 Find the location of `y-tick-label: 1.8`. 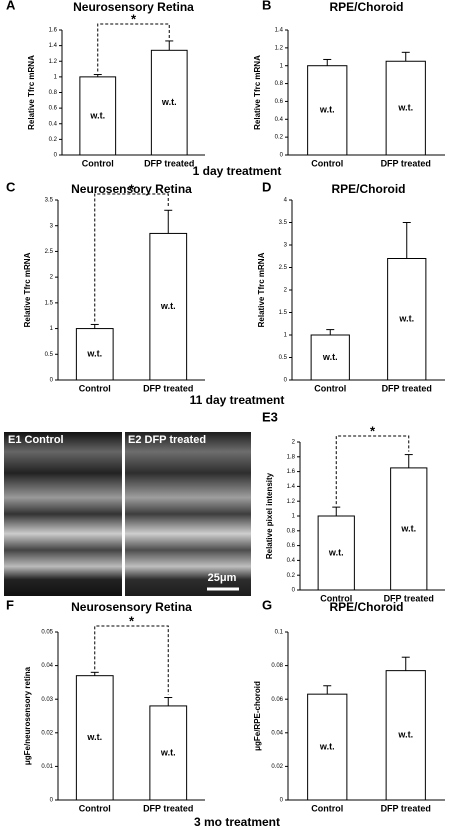

y-tick-label: 1.8 is located at coordinates (291, 457).